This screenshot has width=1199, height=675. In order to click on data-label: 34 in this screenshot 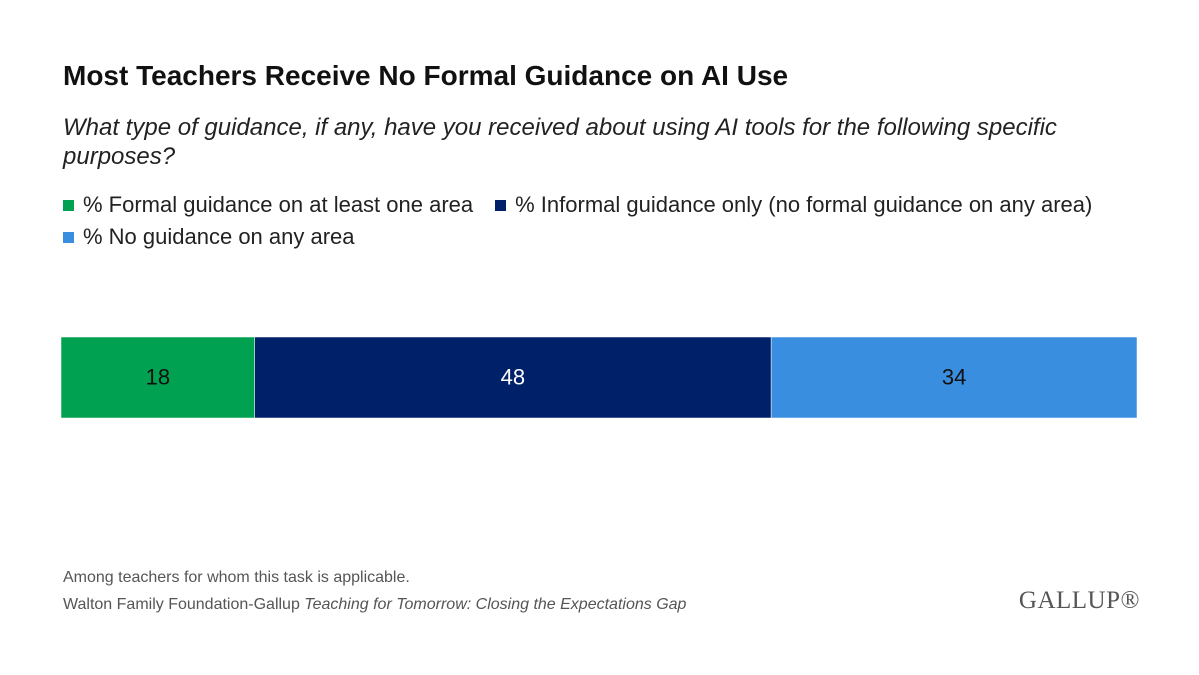, I will do `click(954, 376)`.